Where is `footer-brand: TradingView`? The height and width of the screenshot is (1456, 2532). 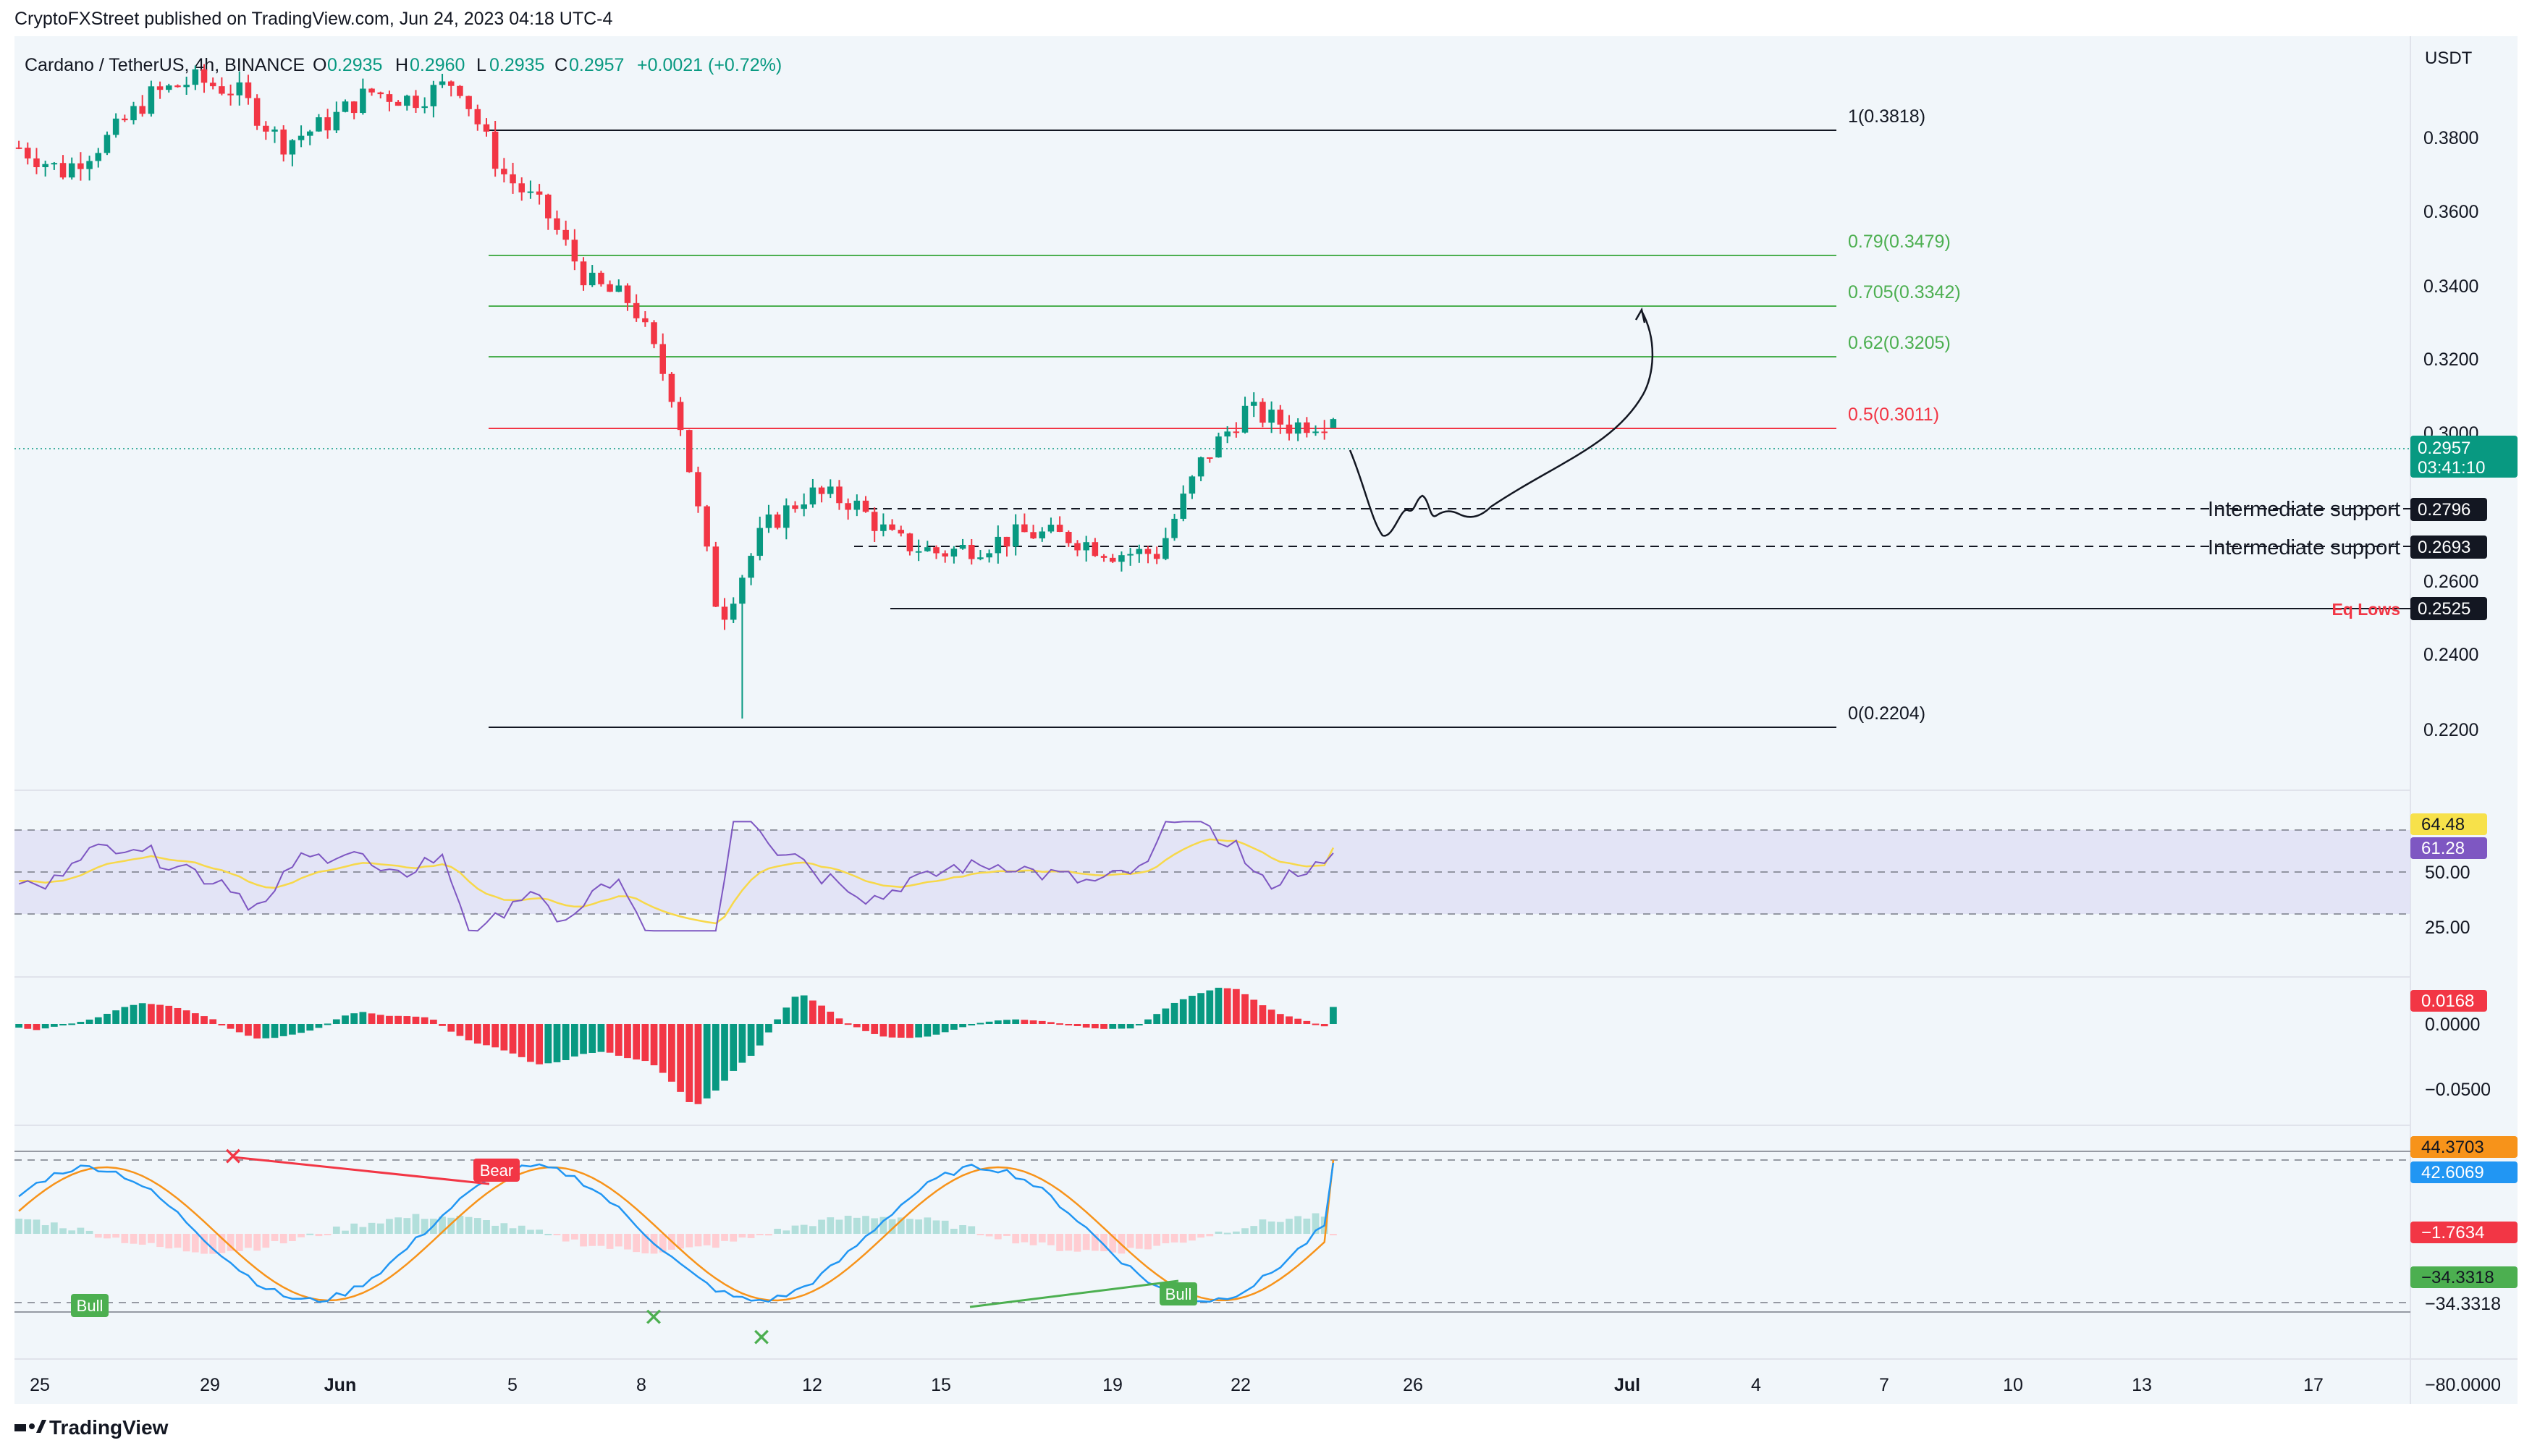
footer-brand: TradingView is located at coordinates (91, 1427).